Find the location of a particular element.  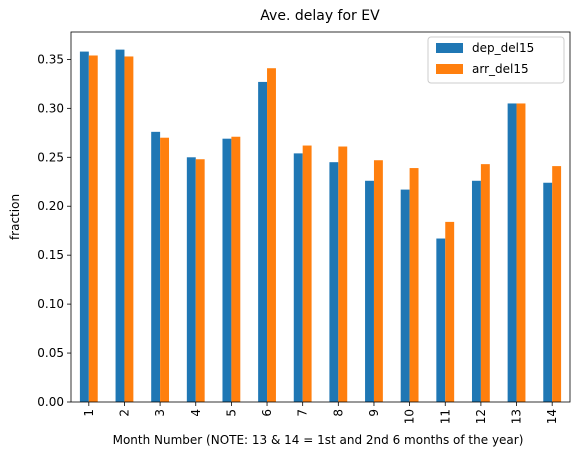

x-axis: 1 2 3 4 5 6 7 8 9 10 11 12 13 14 is located at coordinates (320, 413).